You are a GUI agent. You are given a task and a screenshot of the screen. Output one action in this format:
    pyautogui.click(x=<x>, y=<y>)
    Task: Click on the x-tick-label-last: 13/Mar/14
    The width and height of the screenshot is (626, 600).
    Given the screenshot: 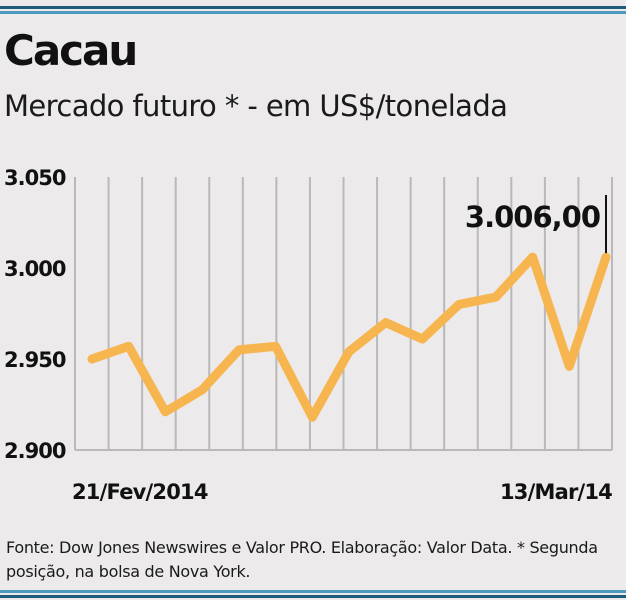 What is the action you would take?
    pyautogui.click(x=556, y=492)
    